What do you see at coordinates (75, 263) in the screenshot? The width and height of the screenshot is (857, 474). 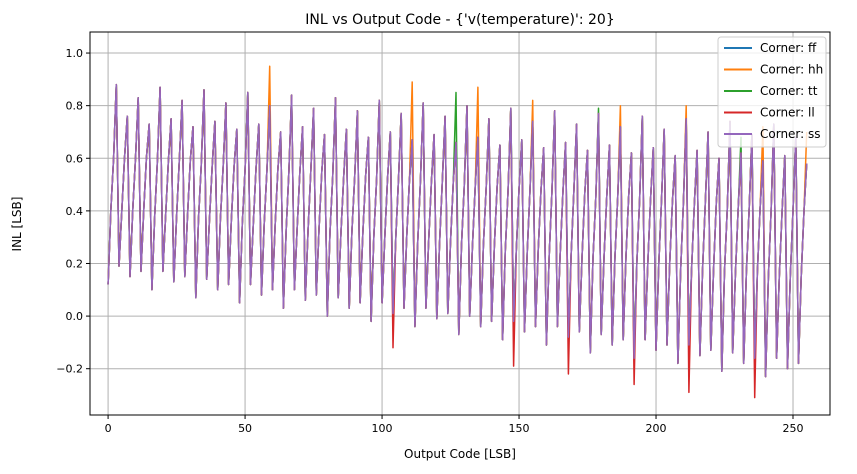 I see `y-tick-label: 0.2` at bounding box center [75, 263].